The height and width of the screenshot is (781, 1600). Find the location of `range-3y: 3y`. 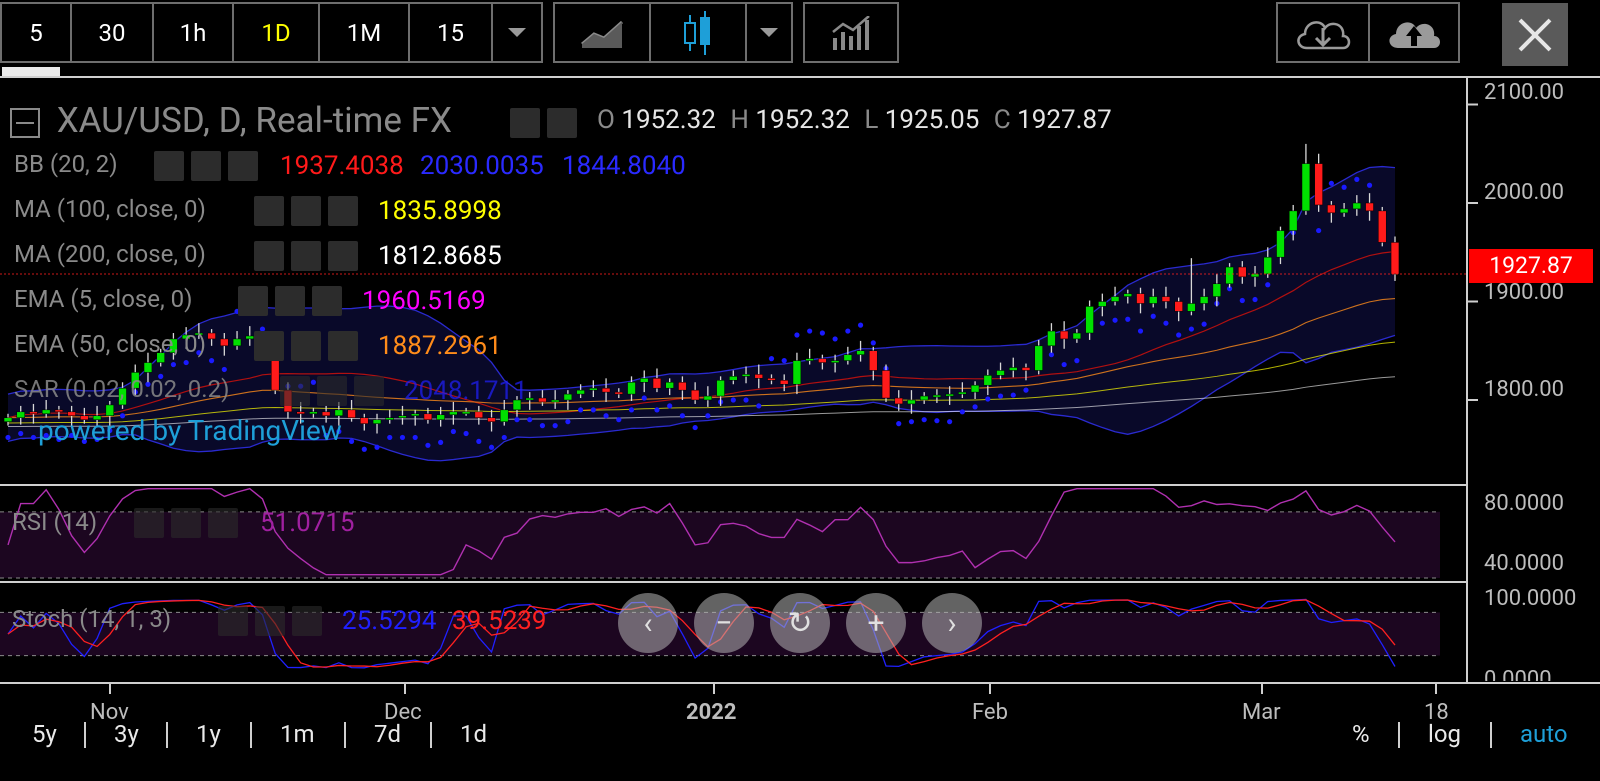

range-3y: 3y is located at coordinates (126, 734).